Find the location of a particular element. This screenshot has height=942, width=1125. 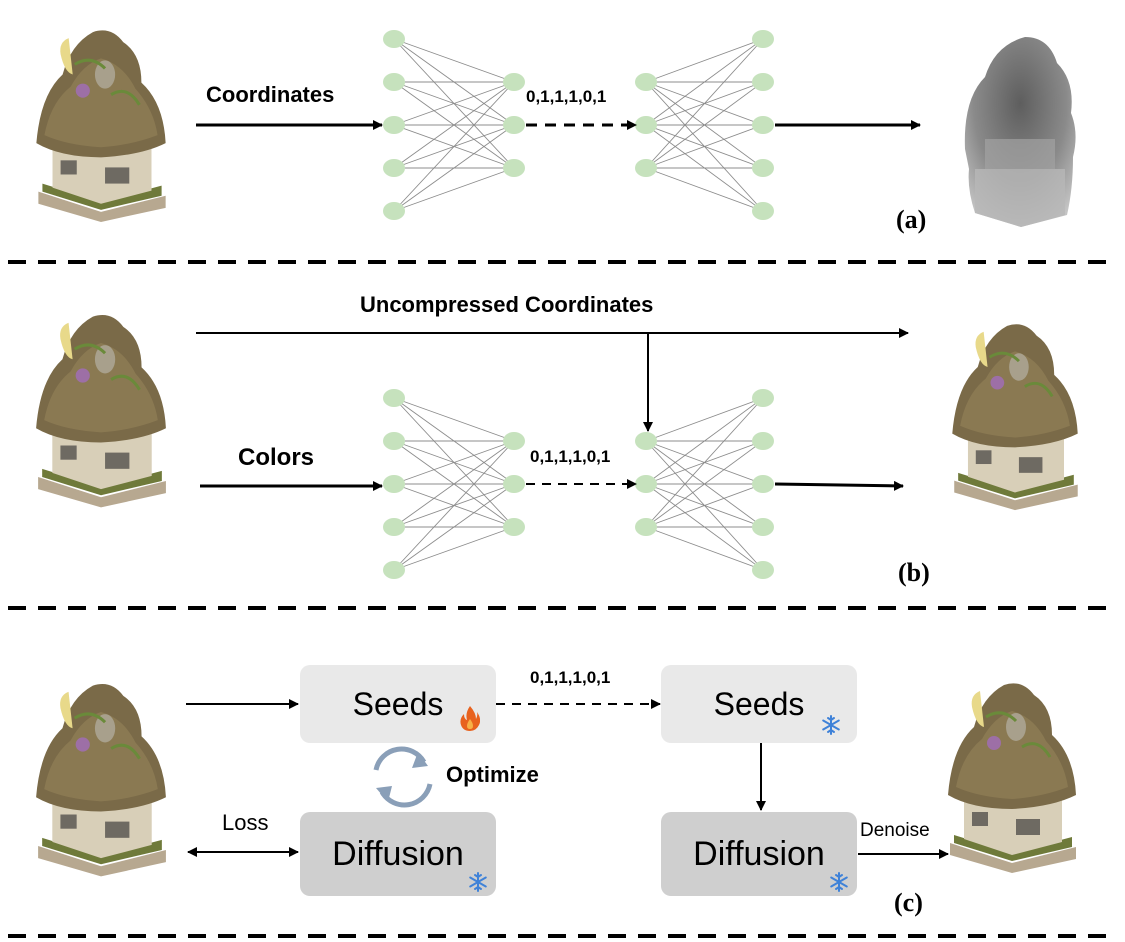

label-optimize: Optimize is located at coordinates (492, 774).